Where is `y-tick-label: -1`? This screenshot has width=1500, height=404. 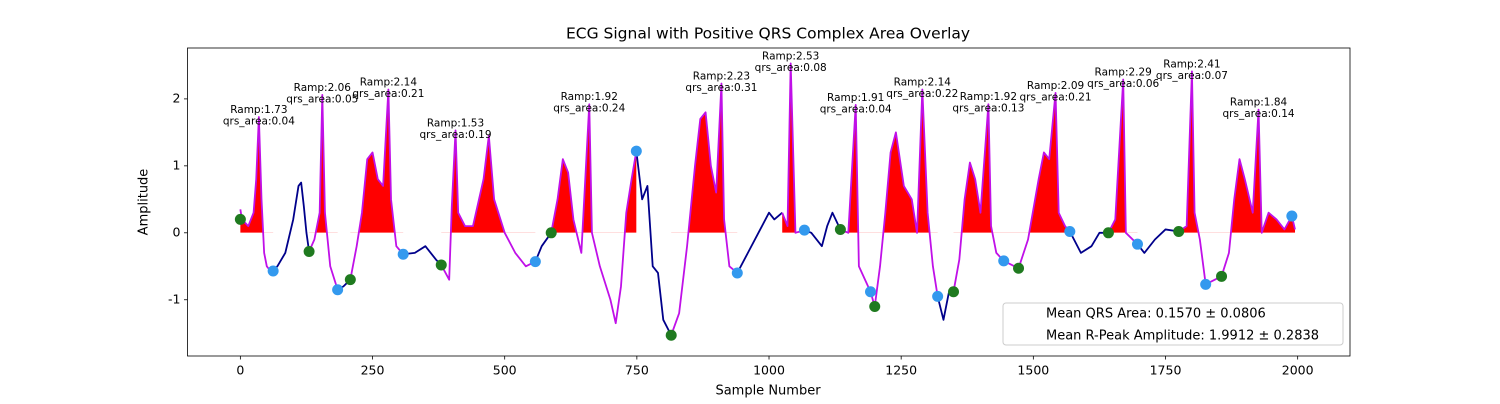 y-tick-label: -1 is located at coordinates (174, 298).